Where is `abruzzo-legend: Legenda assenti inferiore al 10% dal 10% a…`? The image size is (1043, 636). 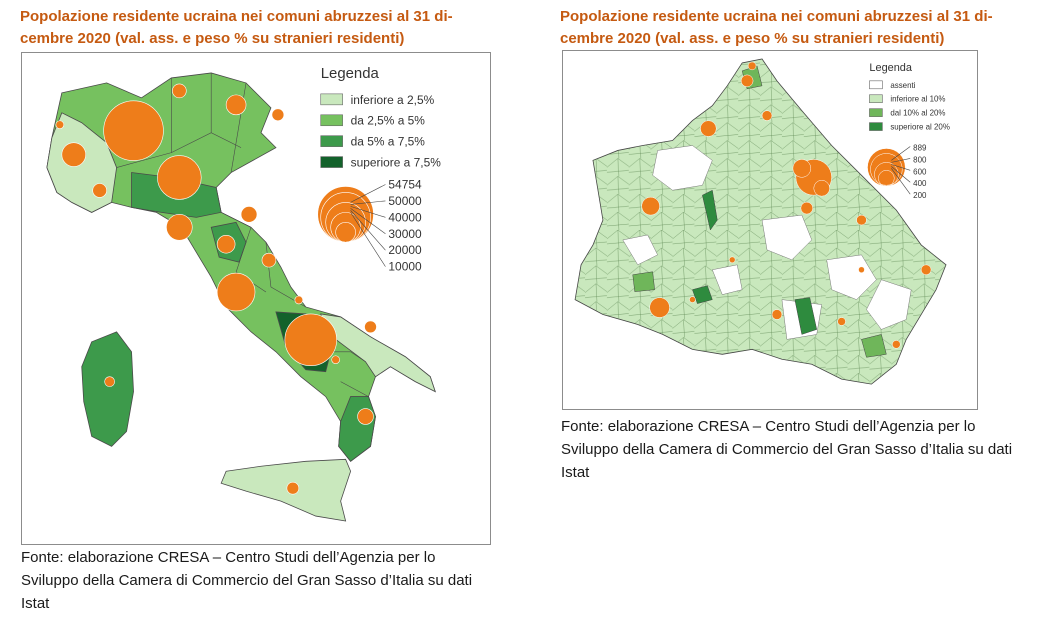 abruzzo-legend: Legenda assenti inferiore al 10% dal 10% a… is located at coordinates (908, 131).